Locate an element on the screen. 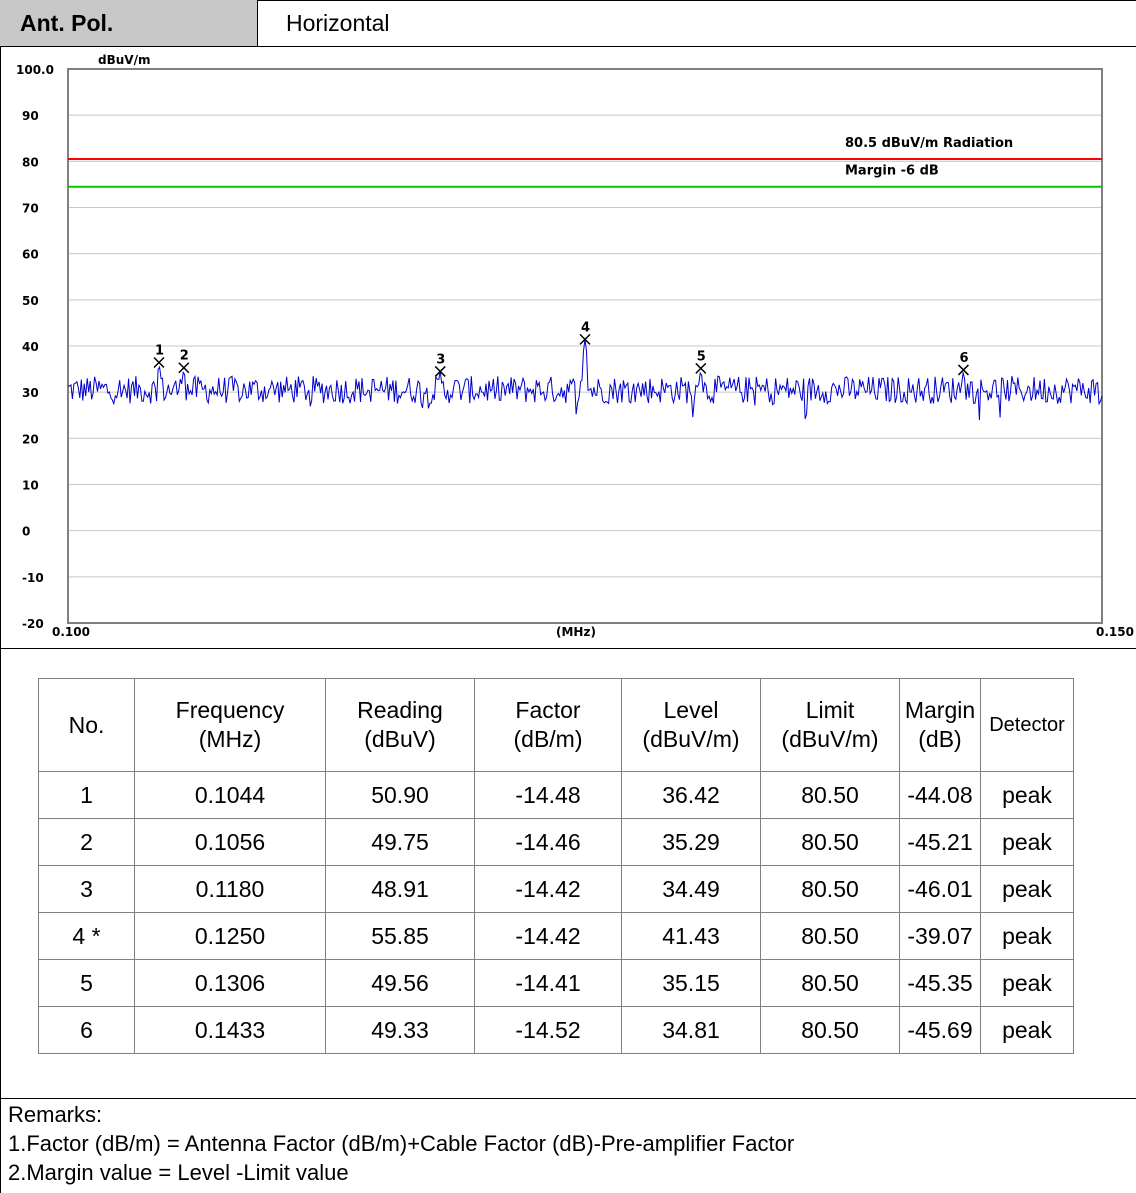 This screenshot has width=1136, height=1193. cell: 34.81 is located at coordinates (691, 1030).